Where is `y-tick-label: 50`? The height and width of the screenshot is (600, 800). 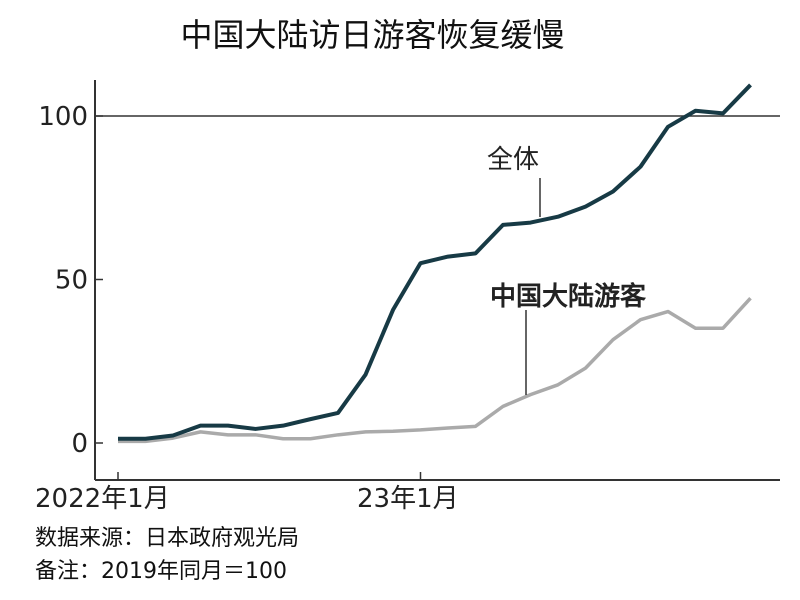 y-tick-label: 50 is located at coordinates (71, 281).